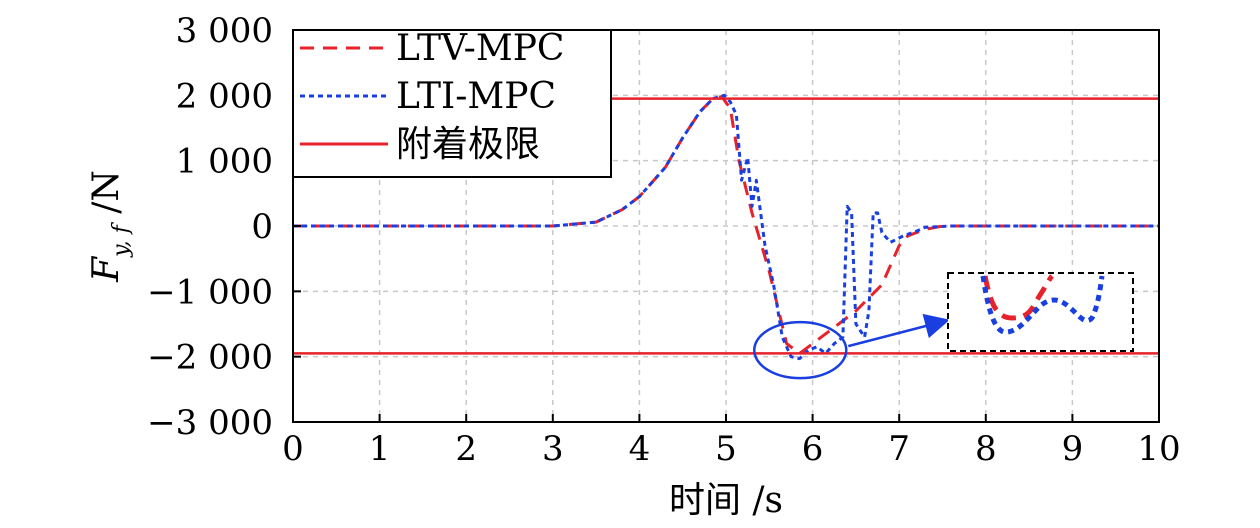  I want to click on y-tick-label: 2 000, so click(224, 96).